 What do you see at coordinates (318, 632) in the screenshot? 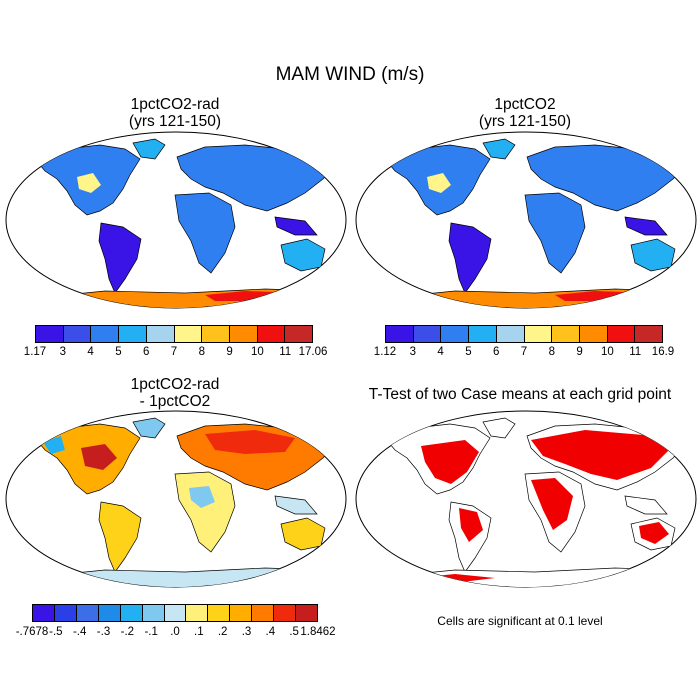
I see `colorbar-tick-label: 1.8462` at bounding box center [318, 632].